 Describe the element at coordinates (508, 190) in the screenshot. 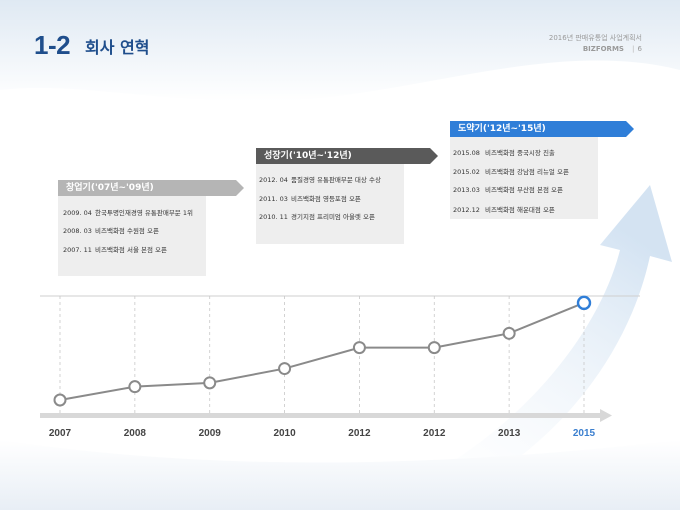

I see `event-item: 2013.03 비즈백화점 부산점 본점 오픈` at that location.